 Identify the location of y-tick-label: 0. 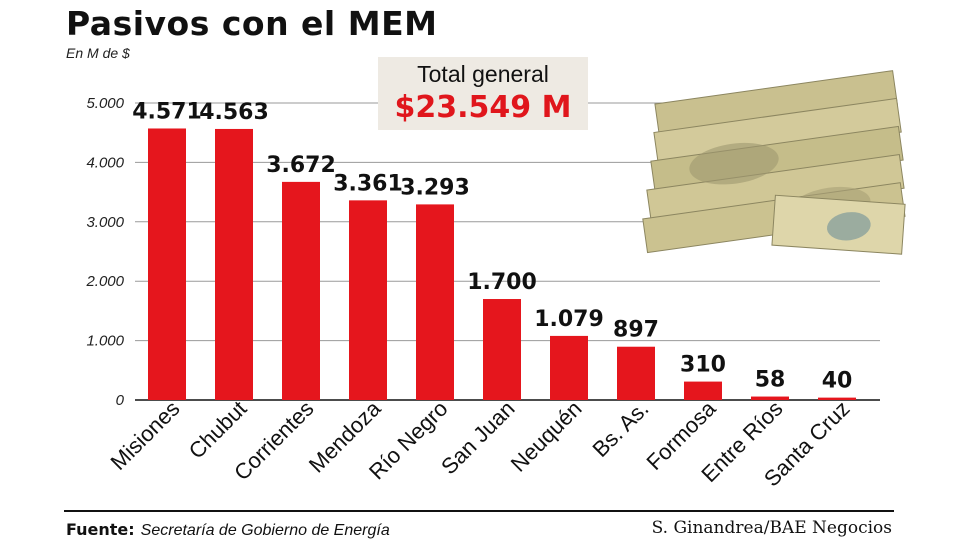
(120, 400).